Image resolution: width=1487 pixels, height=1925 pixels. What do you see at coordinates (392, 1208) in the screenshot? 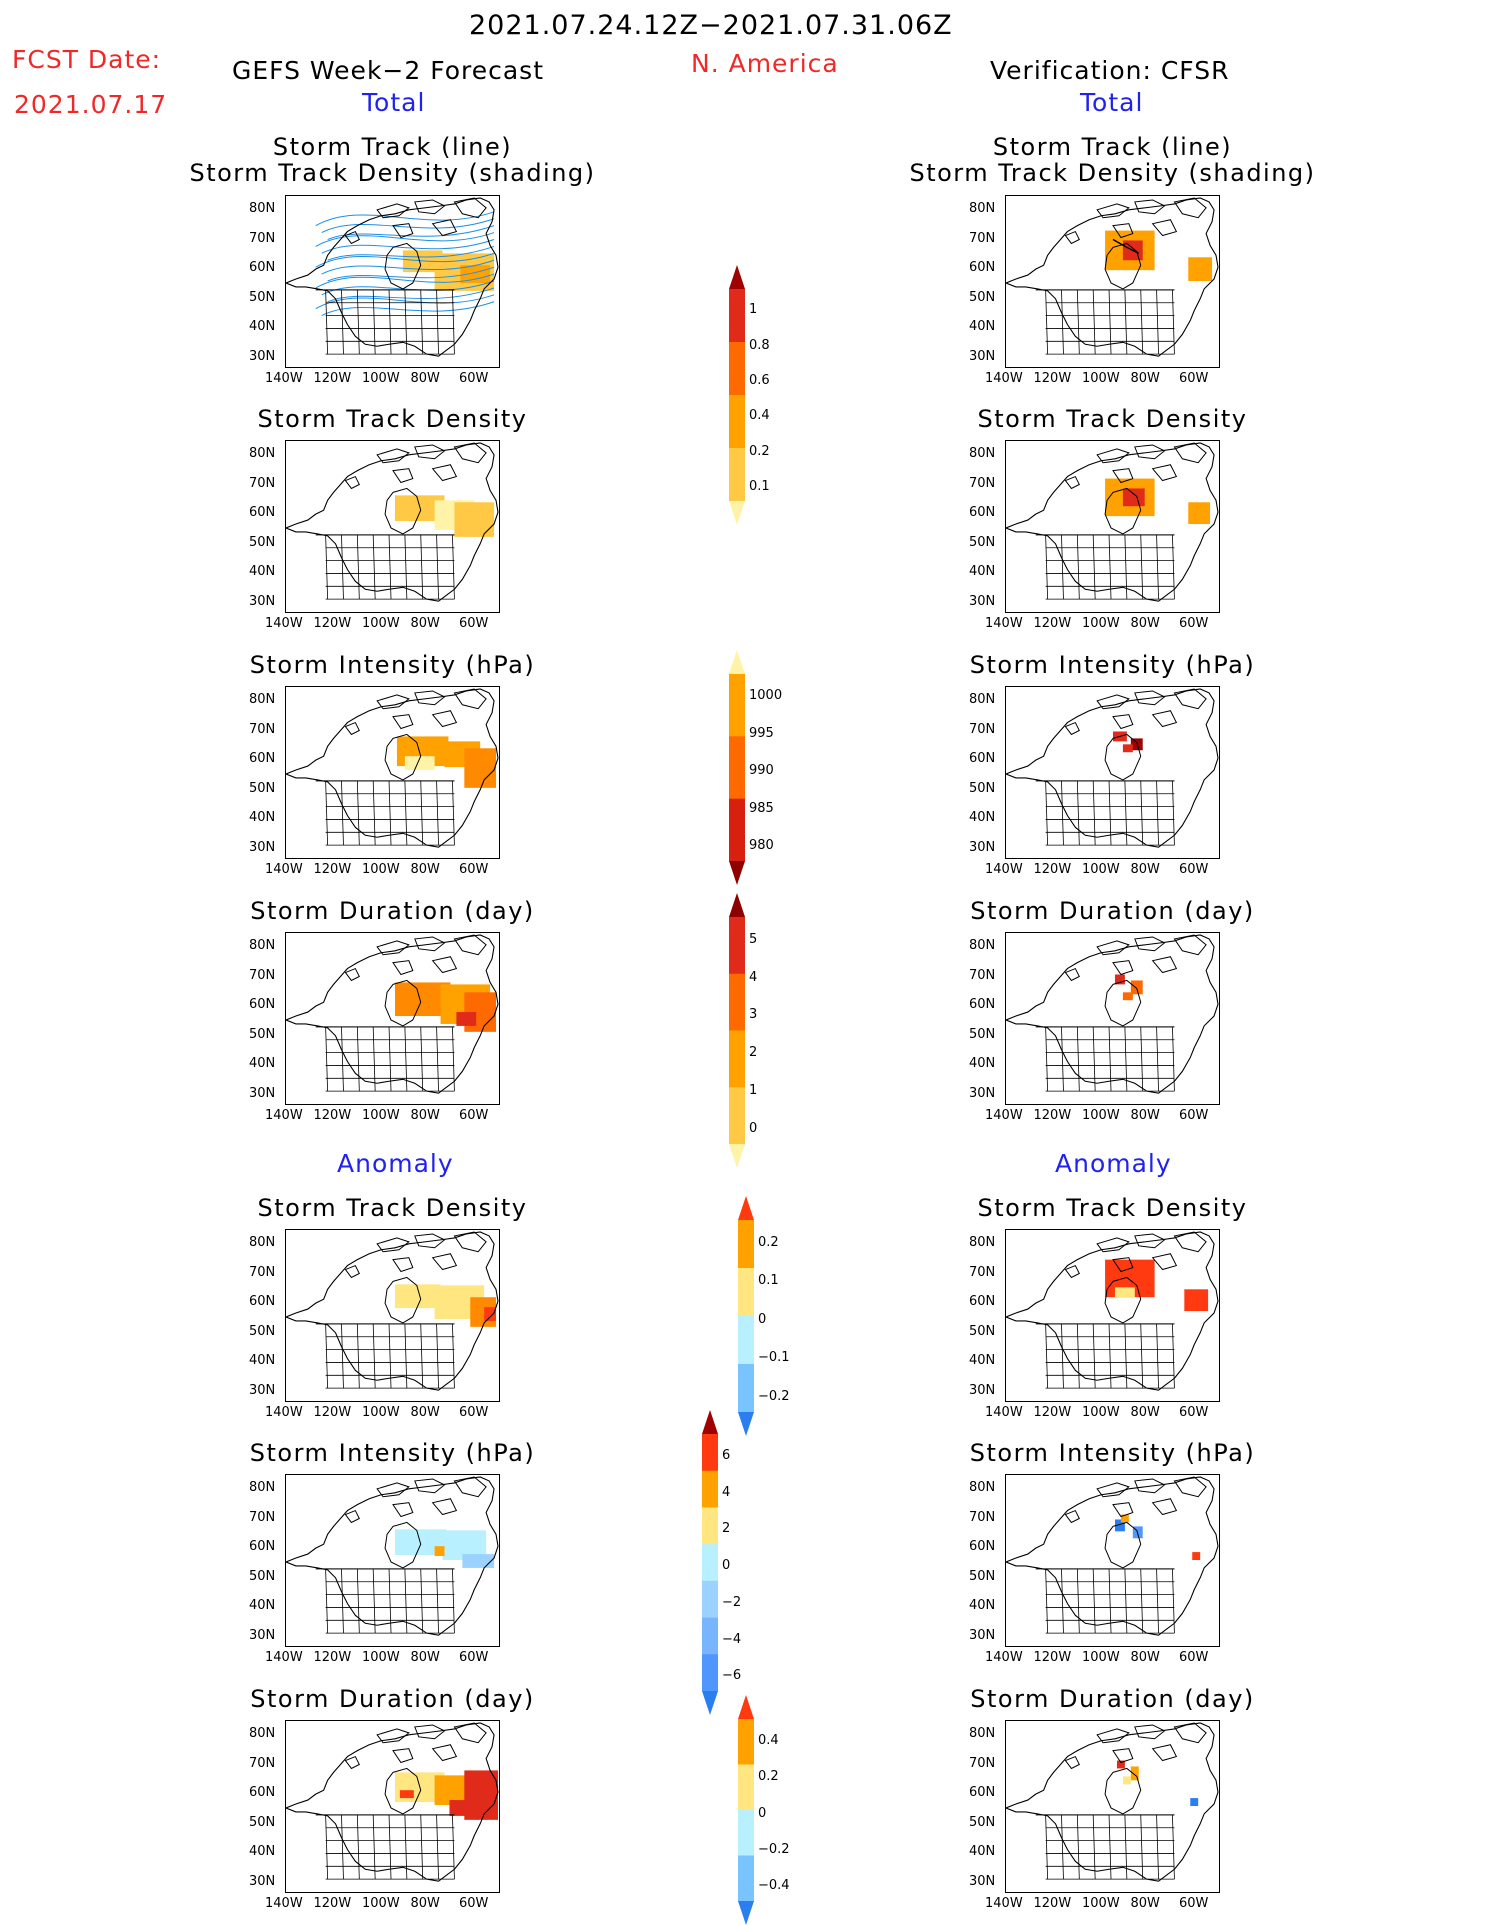
I see `fcst-density_anom-title-0: Storm Track Density` at bounding box center [392, 1208].